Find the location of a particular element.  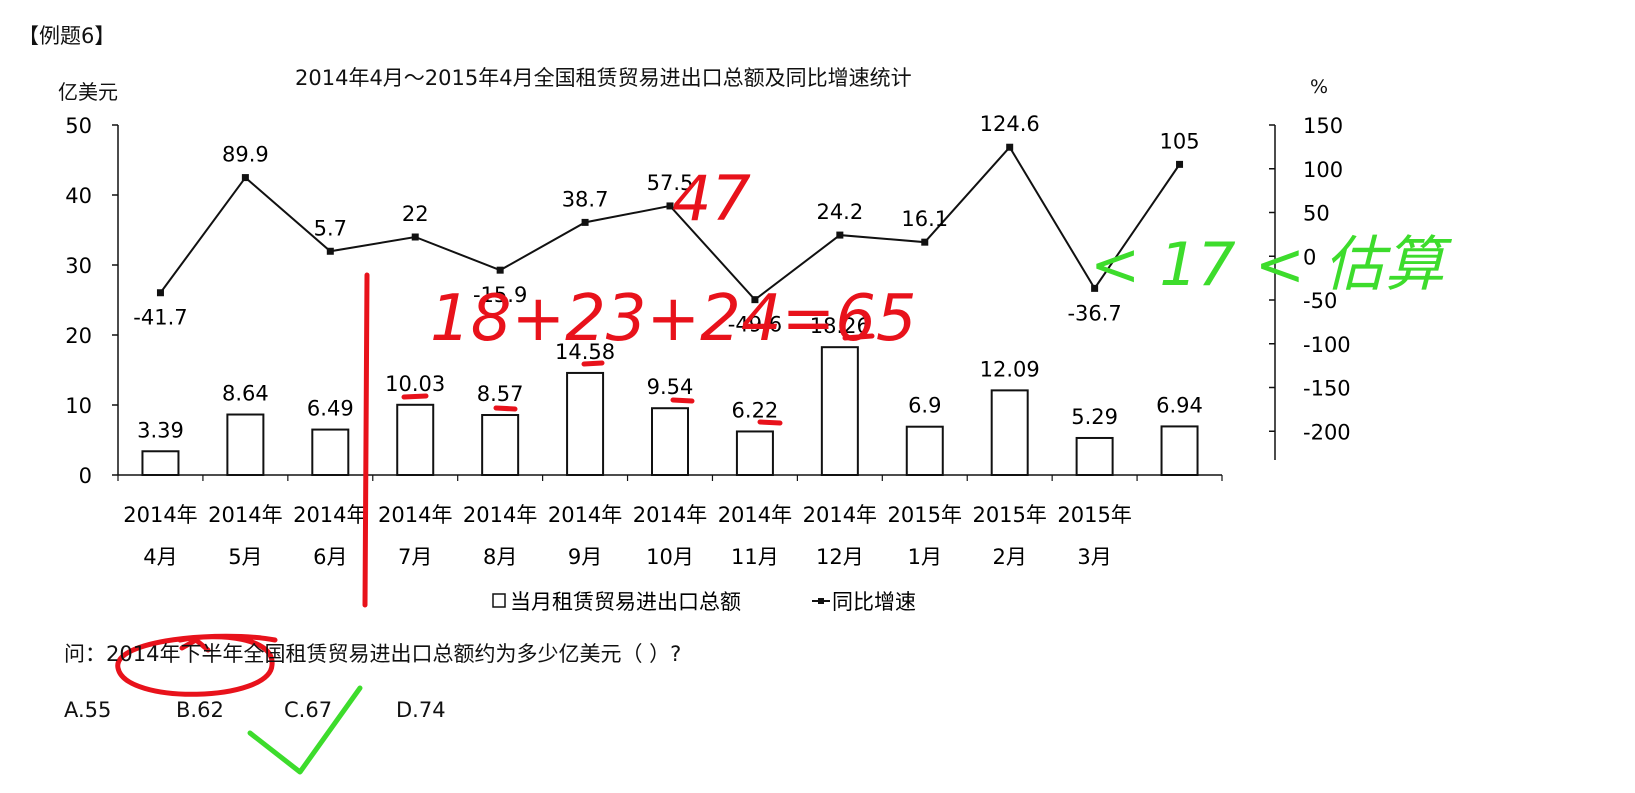

left-tick-label: 30 is located at coordinates (78, 266).